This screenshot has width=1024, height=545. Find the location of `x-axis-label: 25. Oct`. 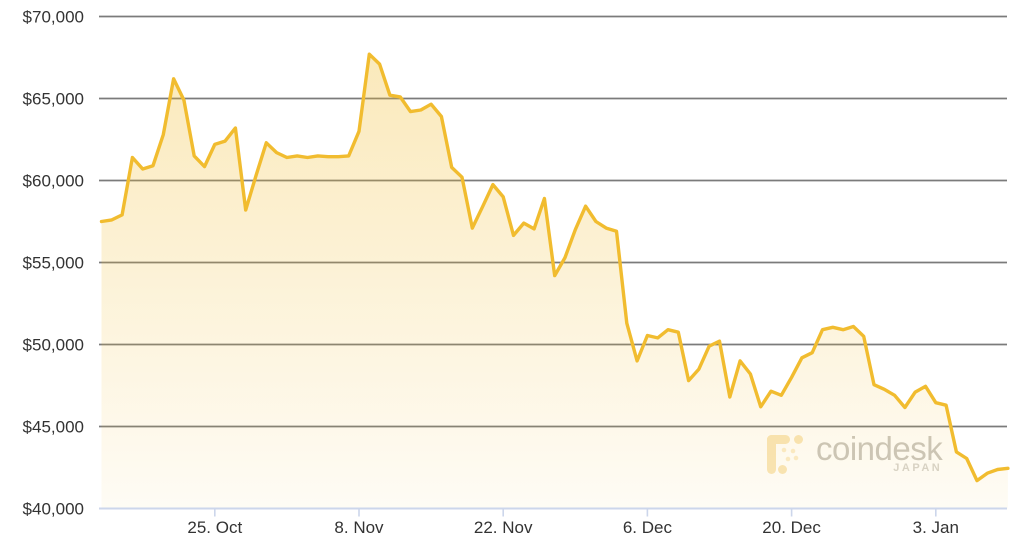

x-axis-label: 25. Oct is located at coordinates (214, 527).